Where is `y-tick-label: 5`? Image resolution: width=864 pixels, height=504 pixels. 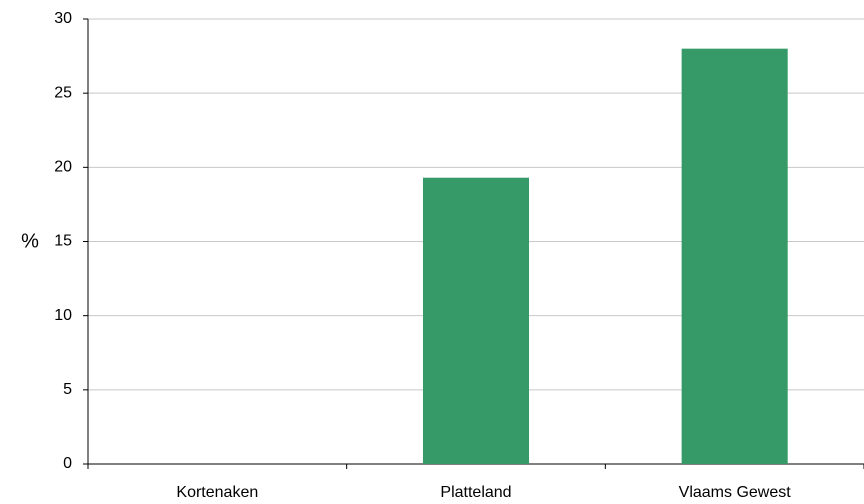
y-tick-label: 5 is located at coordinates (67, 389).